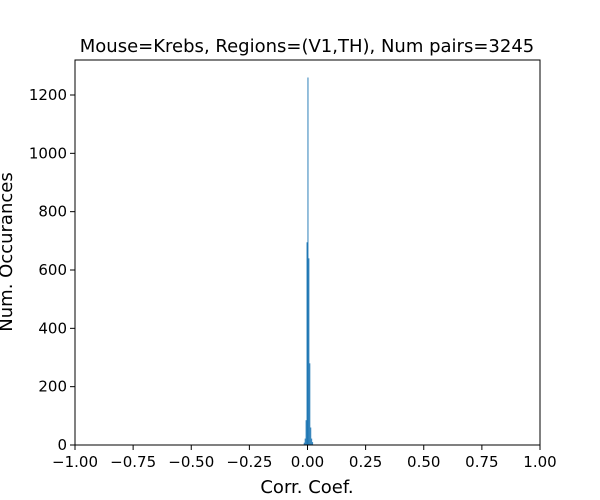 This screenshot has height=500, width=600. What do you see at coordinates (133, 462) in the screenshot?
I see `x-tick-label: −0.75` at bounding box center [133, 462].